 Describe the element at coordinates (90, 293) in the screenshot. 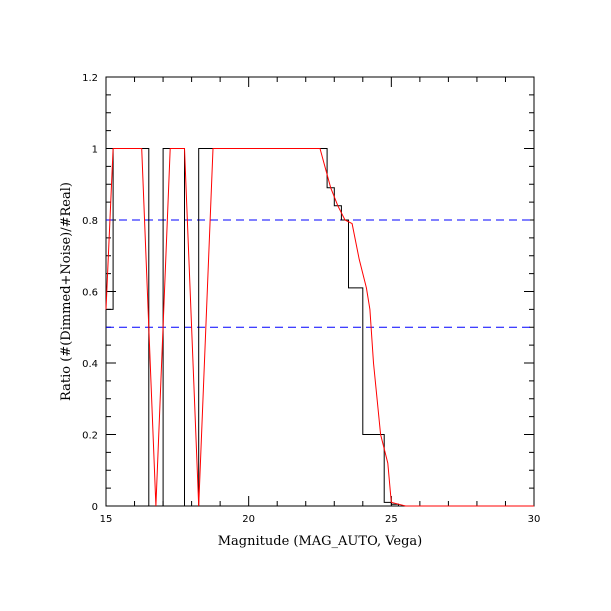

I see `y-tick-label: 0.6` at that location.